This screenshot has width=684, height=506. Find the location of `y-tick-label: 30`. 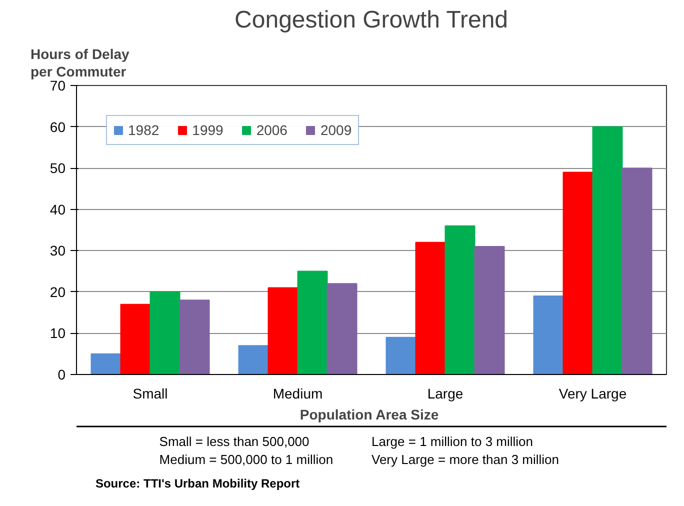

y-tick-label: 30 is located at coordinates (58, 250).